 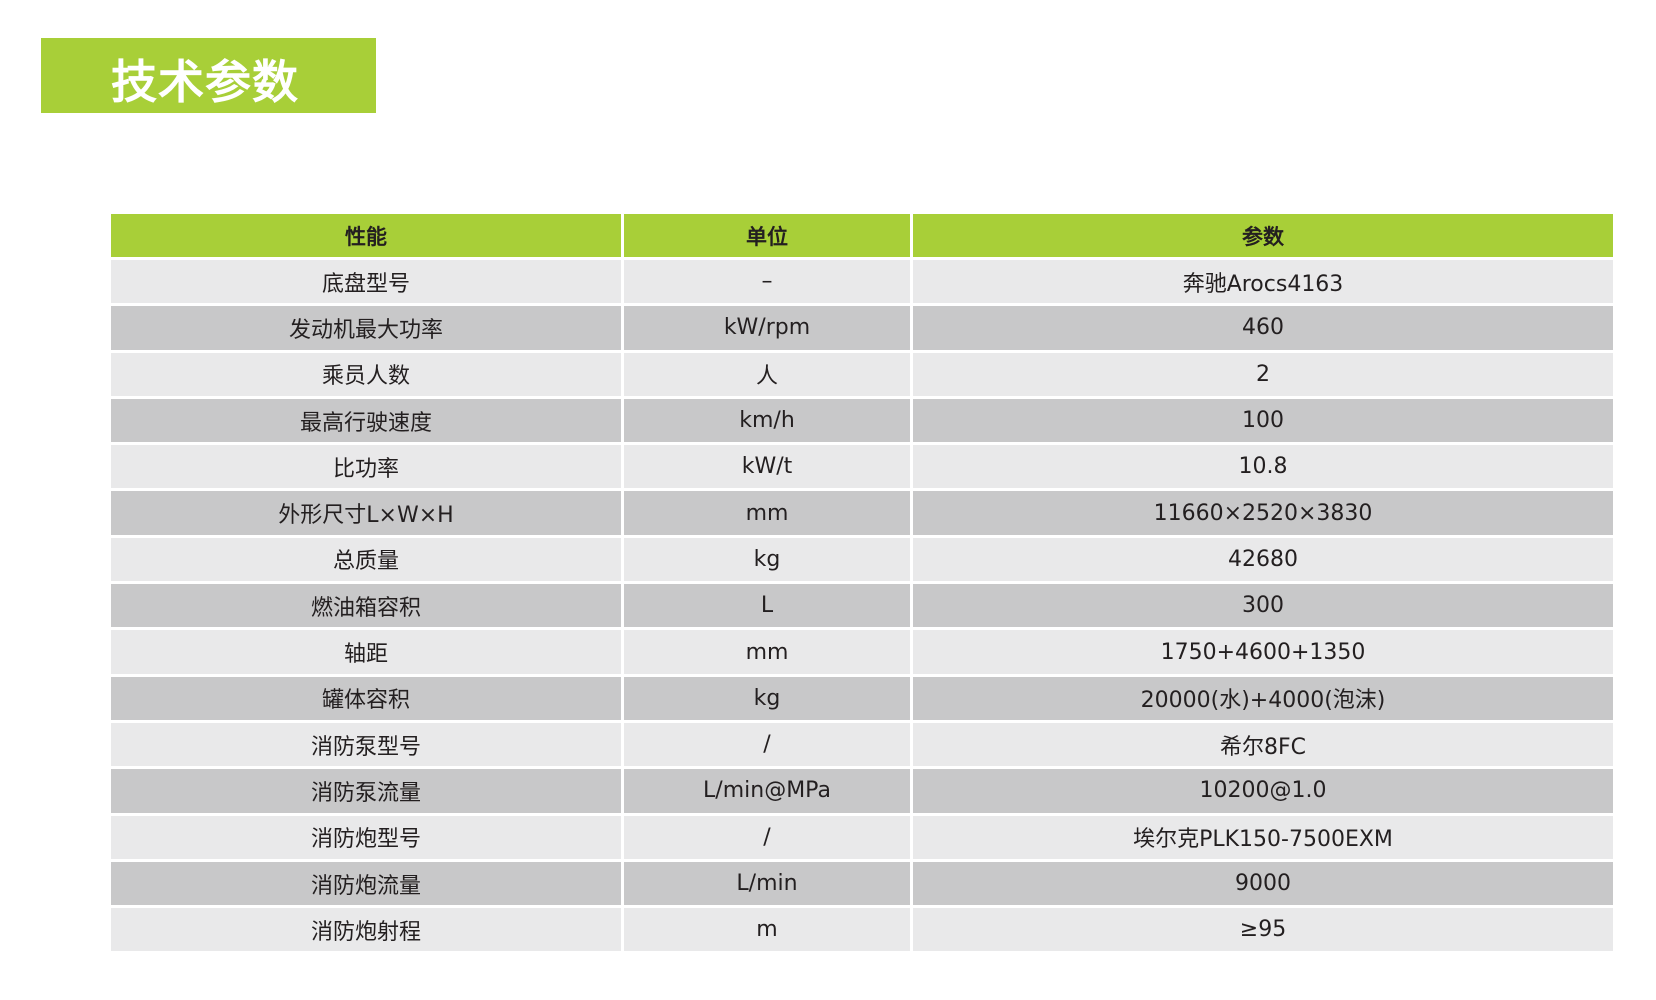 I want to click on cell-performance: 消防炮射程, so click(x=366, y=930).